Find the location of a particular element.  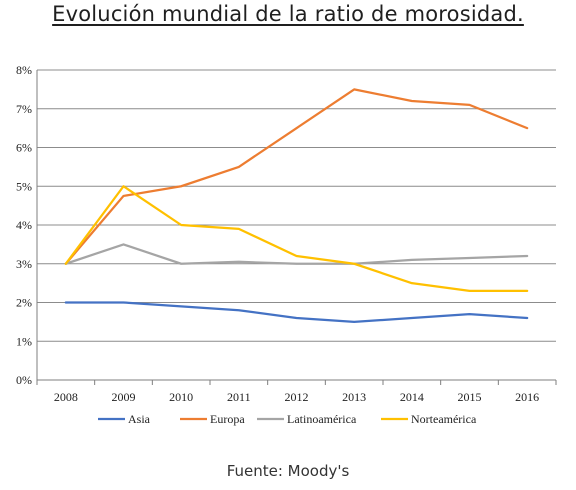

x-tick-label: 2012 is located at coordinates (297, 397).